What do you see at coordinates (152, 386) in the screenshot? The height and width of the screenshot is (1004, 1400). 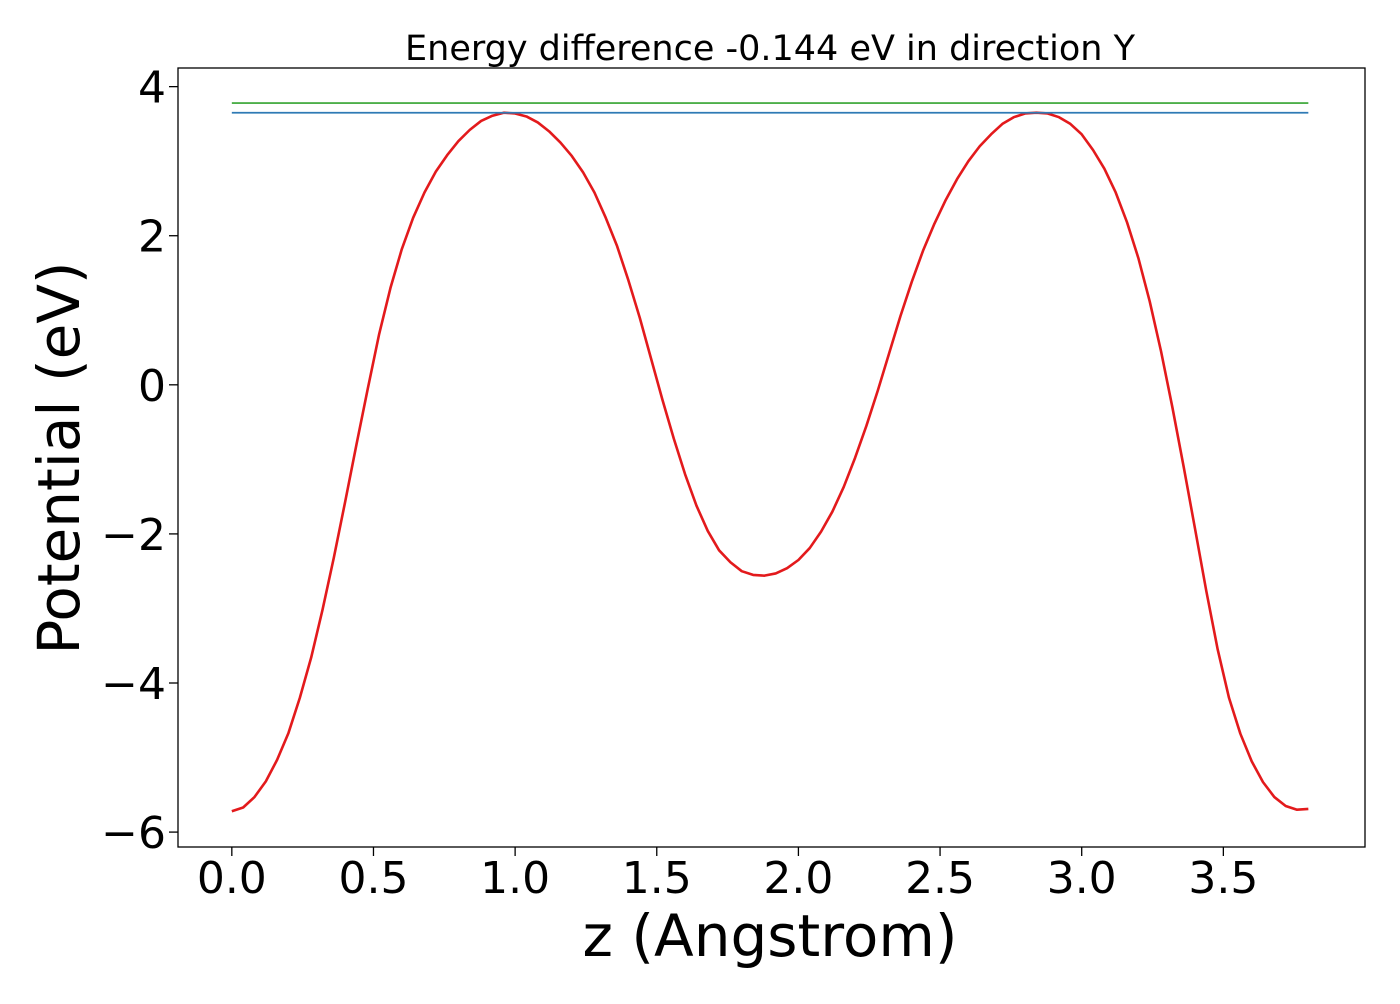 I see `y-tick-label: 0` at bounding box center [152, 386].